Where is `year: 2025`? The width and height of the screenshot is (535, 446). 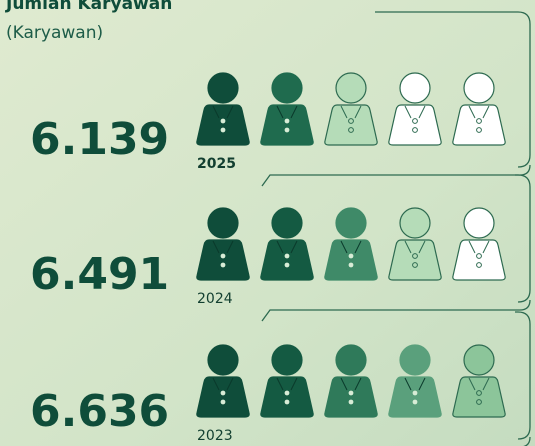 year: 2025 is located at coordinates (216, 164).